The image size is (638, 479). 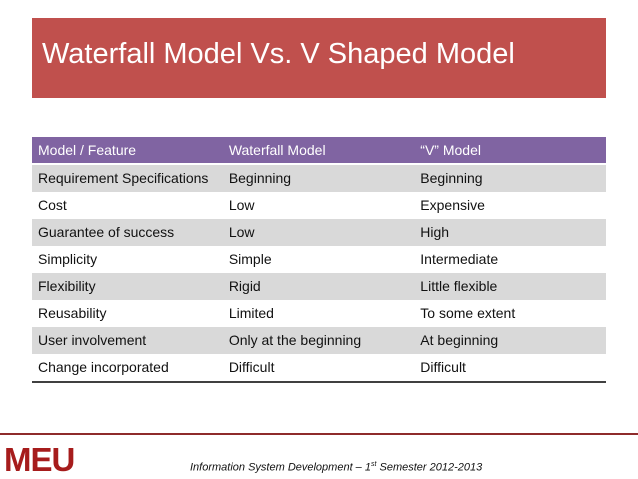 I want to click on table-row: Flexibility Rigid Little flexible, so click(x=319, y=286).